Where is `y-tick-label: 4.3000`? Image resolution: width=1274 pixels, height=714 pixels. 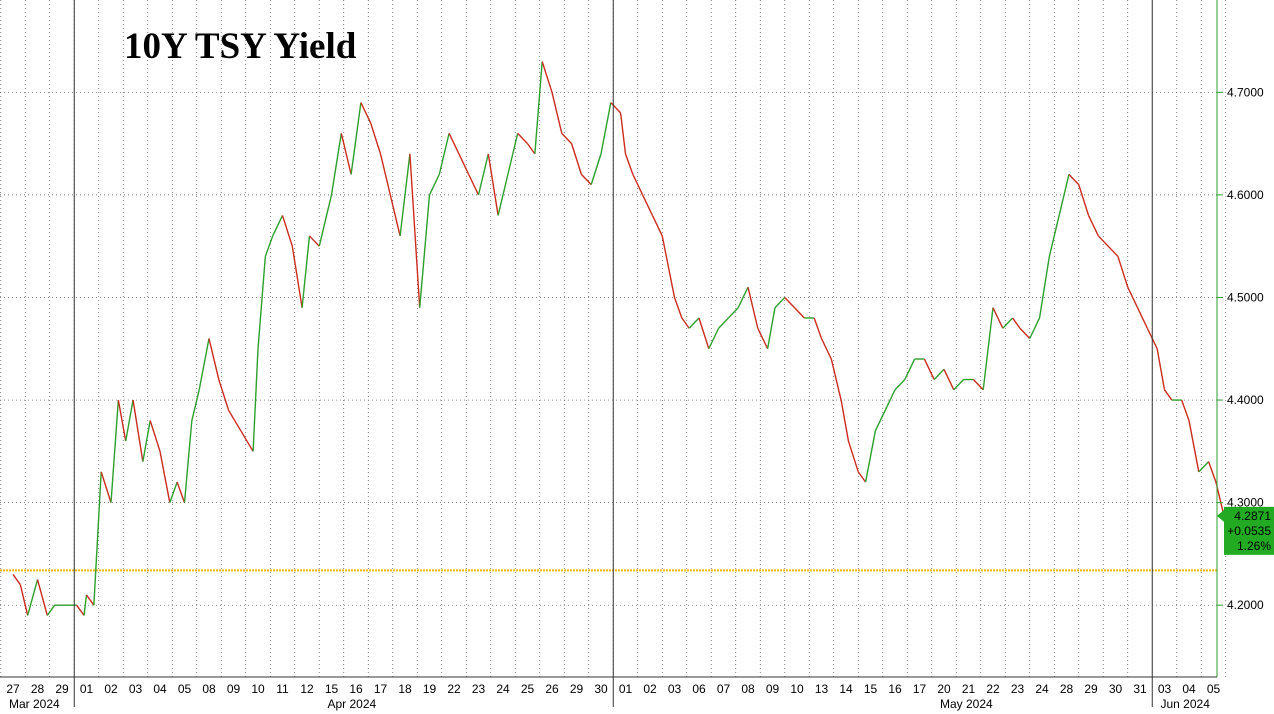
y-tick-label: 4.3000 is located at coordinates (1245, 503).